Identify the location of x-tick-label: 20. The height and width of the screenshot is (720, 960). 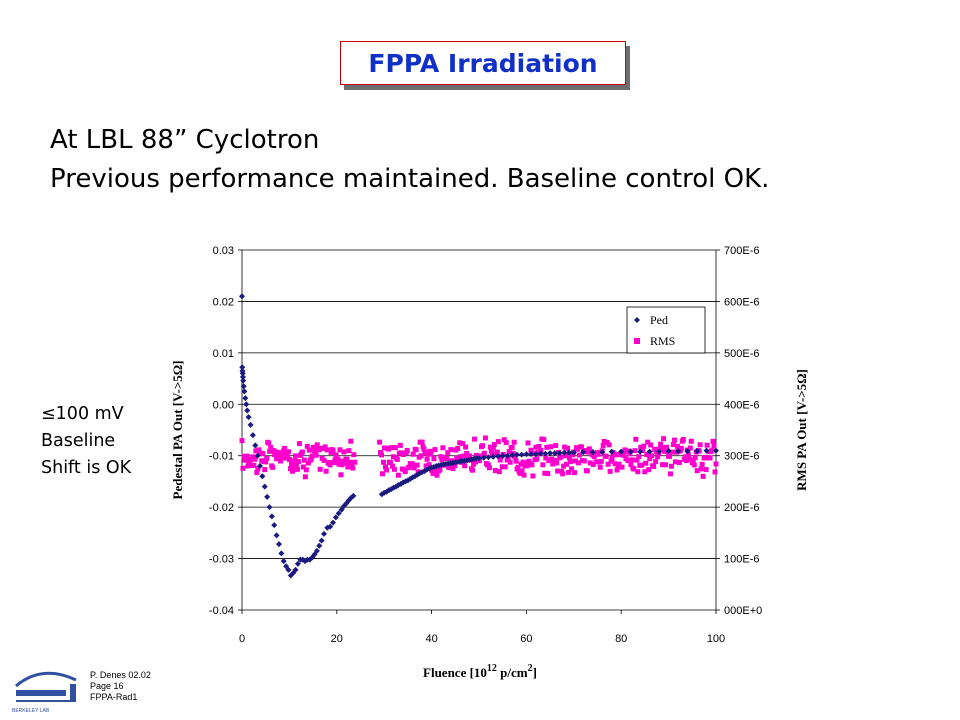
(337, 639).